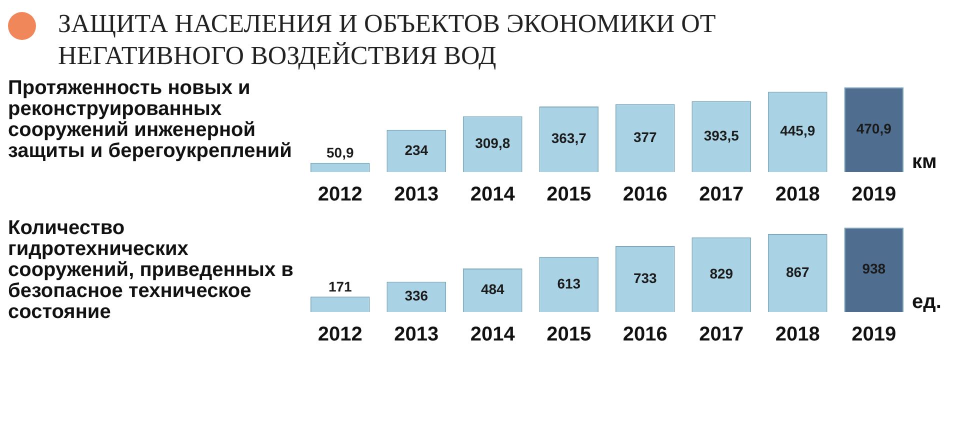 The width and height of the screenshot is (960, 439). I want to click on data-label: 234, so click(416, 150).